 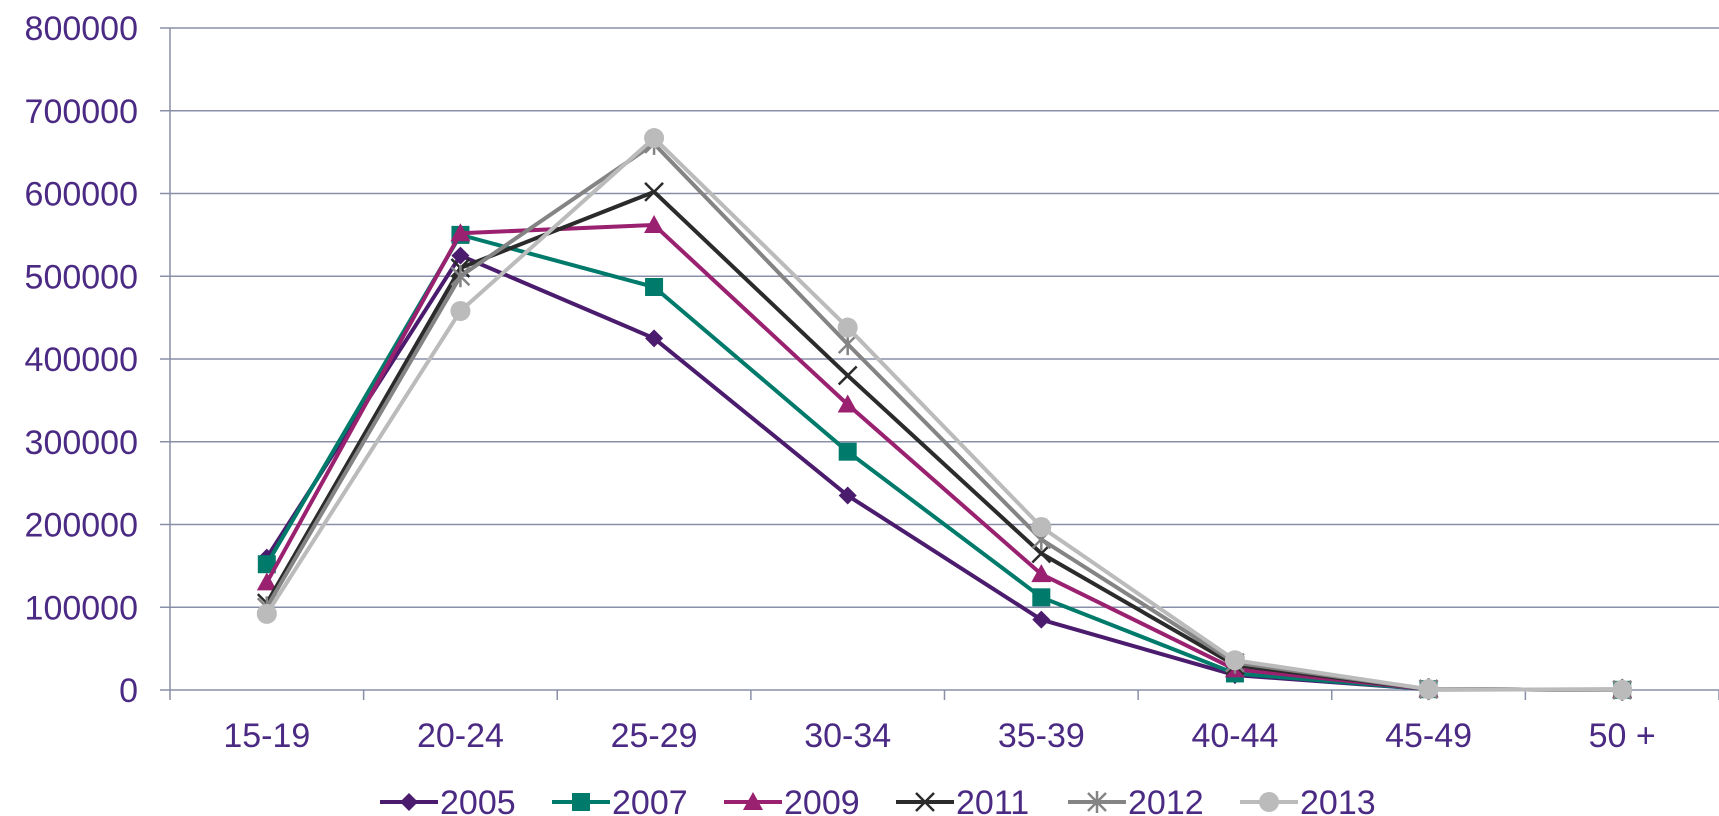 I want to click on legend-item-2005: 2005, so click(x=448, y=800).